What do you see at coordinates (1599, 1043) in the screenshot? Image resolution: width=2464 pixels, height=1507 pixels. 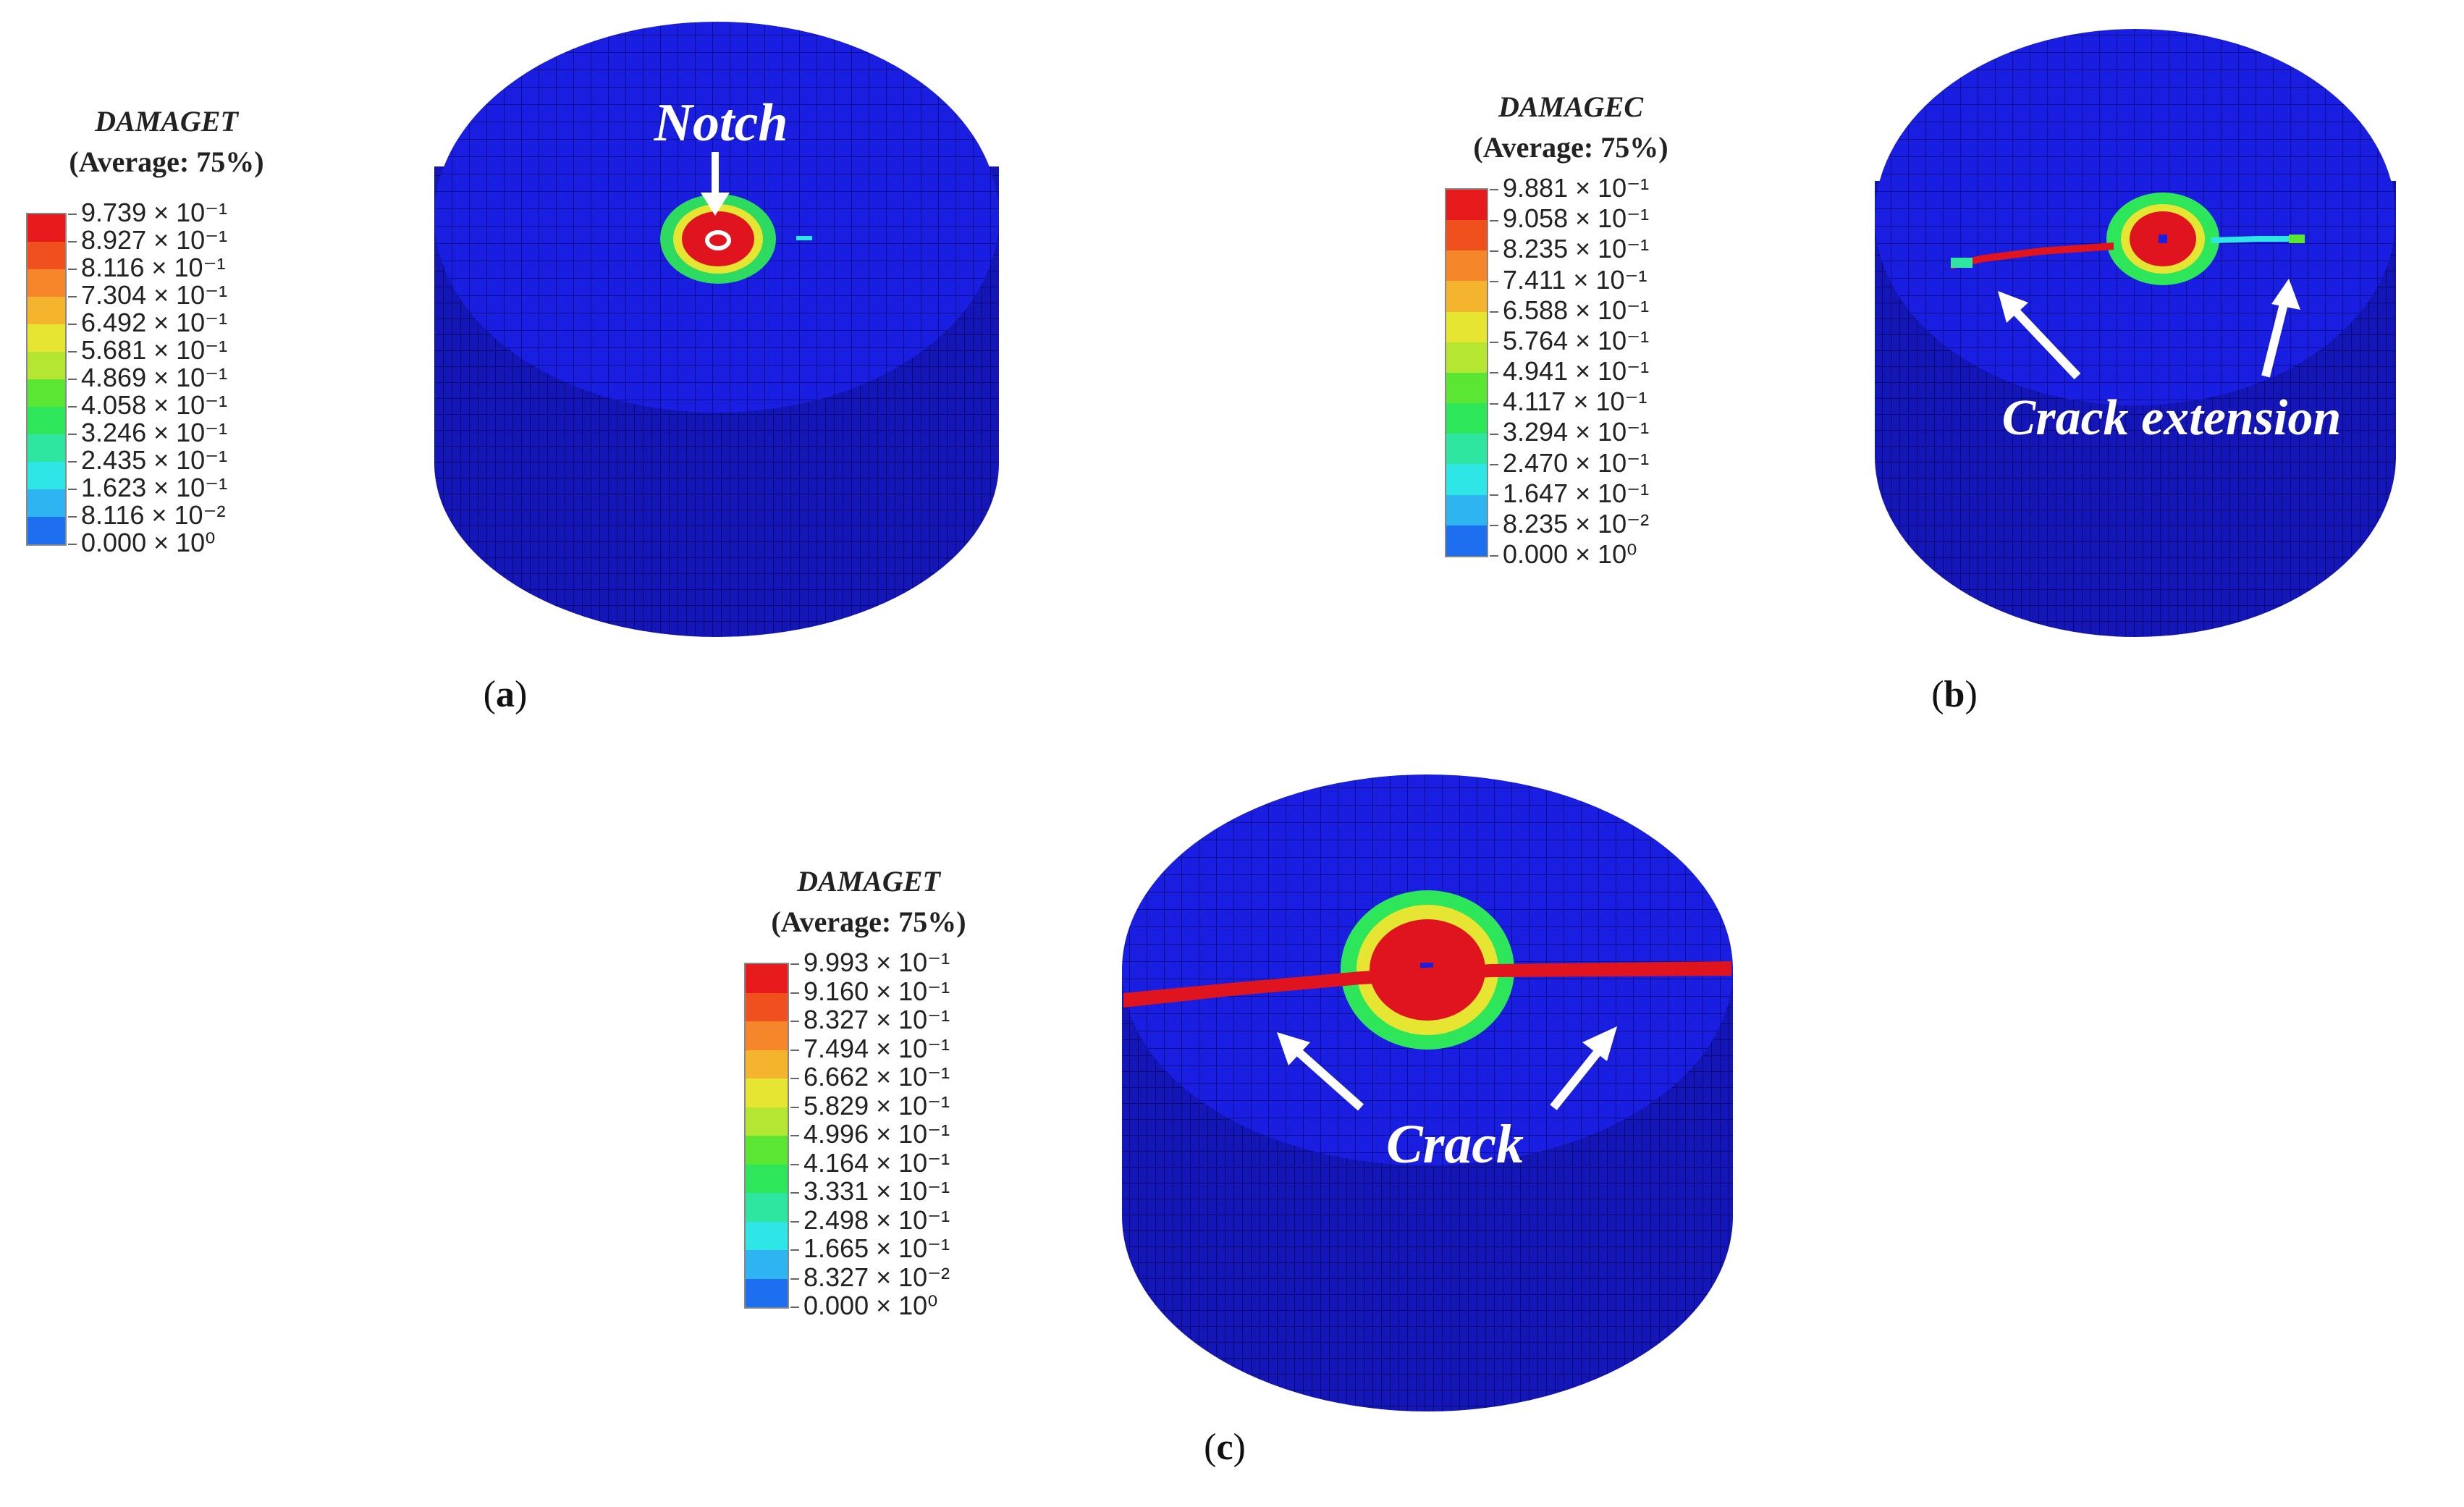 I see `crack-arrow-right-head` at bounding box center [1599, 1043].